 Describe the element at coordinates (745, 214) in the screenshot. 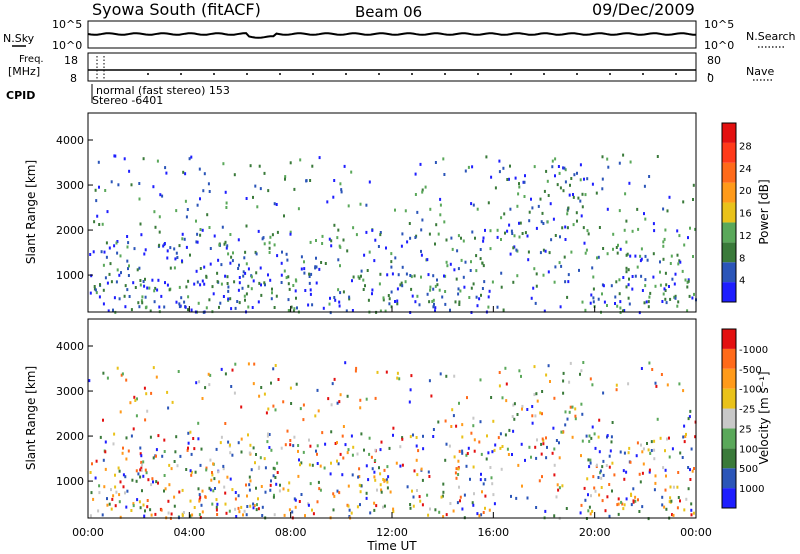

I see `colorbar-tick-label: 16` at that location.